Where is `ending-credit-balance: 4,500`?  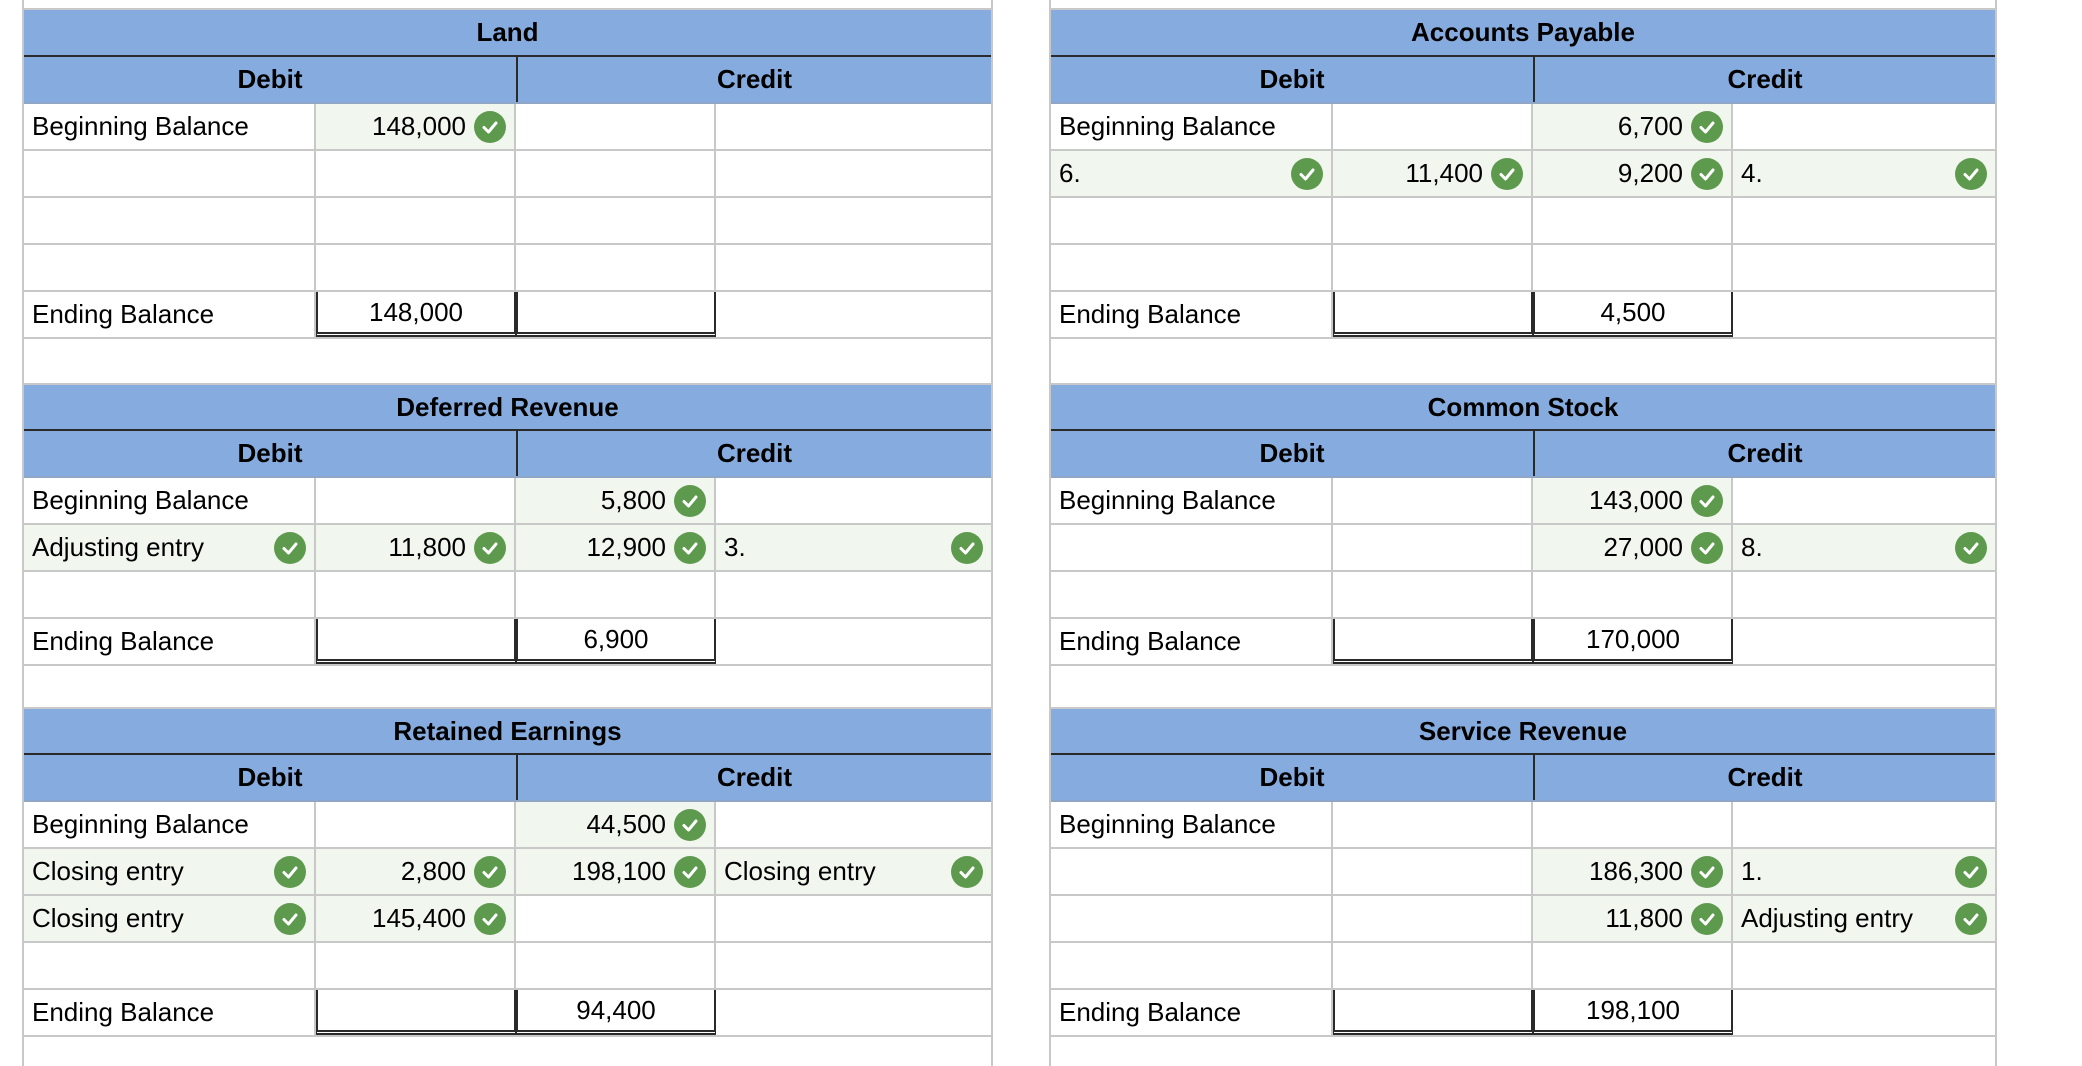
ending-credit-balance: 4,500 is located at coordinates (1633, 314).